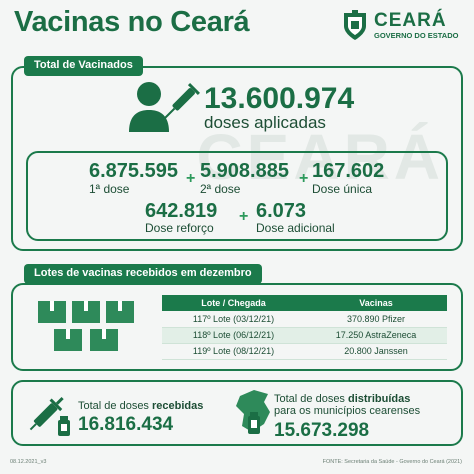 The height and width of the screenshot is (474, 474). Describe the element at coordinates (28, 462) in the screenshot. I see `footer-date: 08.12.2021_v3` at that location.